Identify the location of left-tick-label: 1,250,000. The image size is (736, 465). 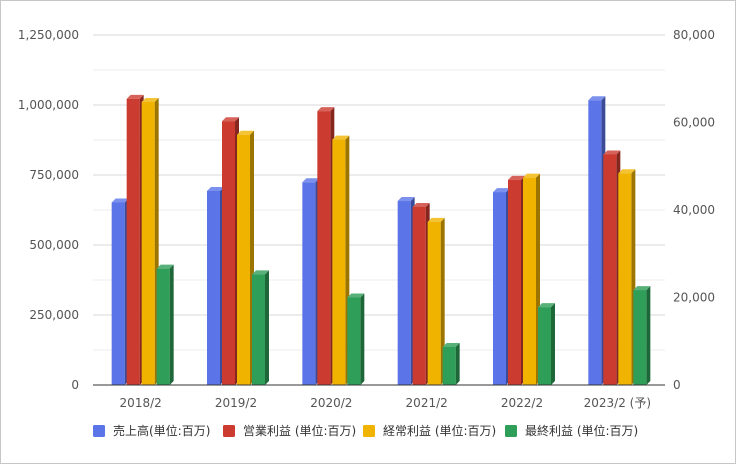
(48, 35).